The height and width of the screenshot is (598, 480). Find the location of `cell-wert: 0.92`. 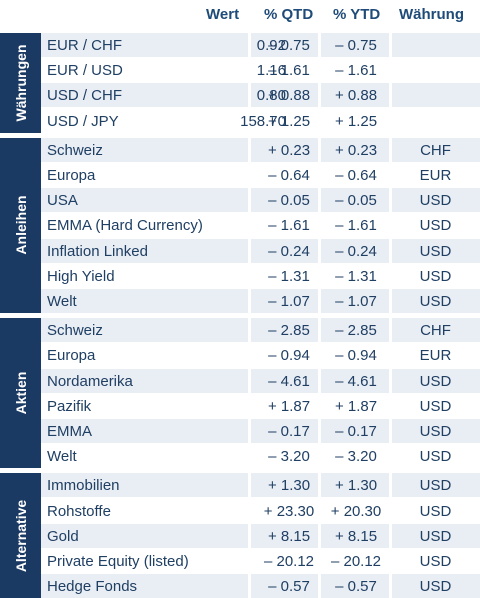

cell-wert: 0.92 is located at coordinates (271, 45).